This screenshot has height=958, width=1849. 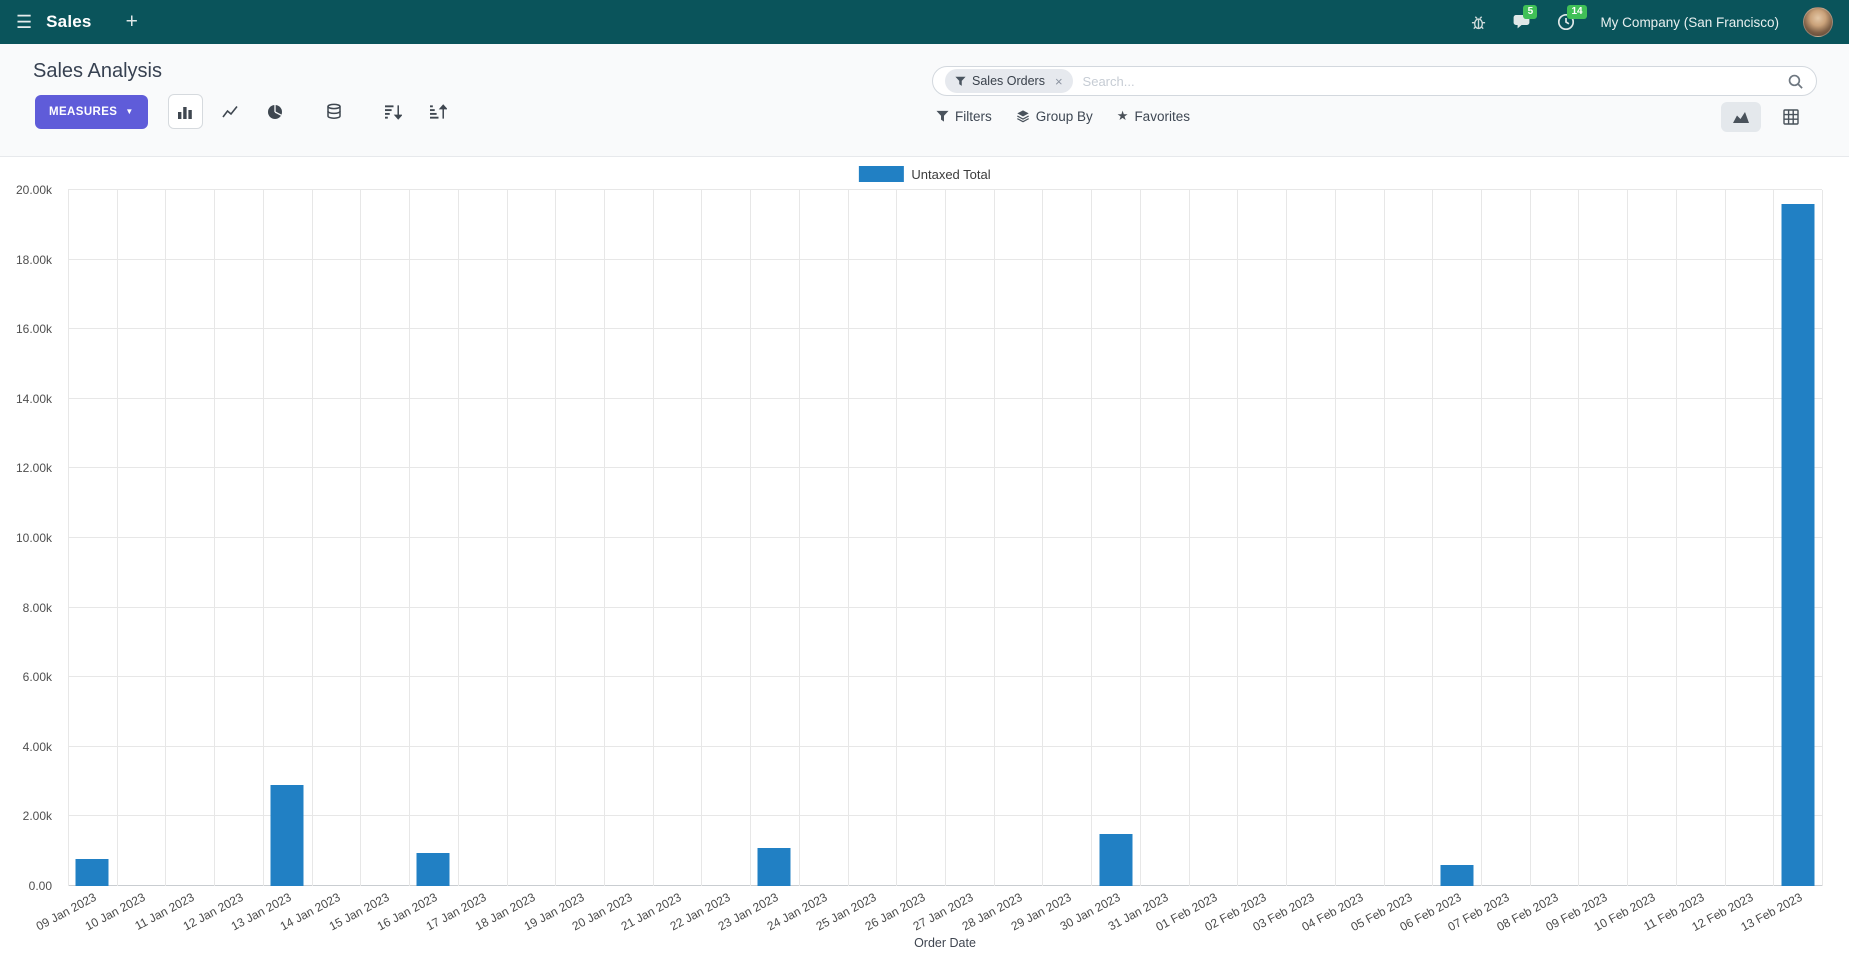 I want to click on pie-chart-icon, so click(x=275, y=111).